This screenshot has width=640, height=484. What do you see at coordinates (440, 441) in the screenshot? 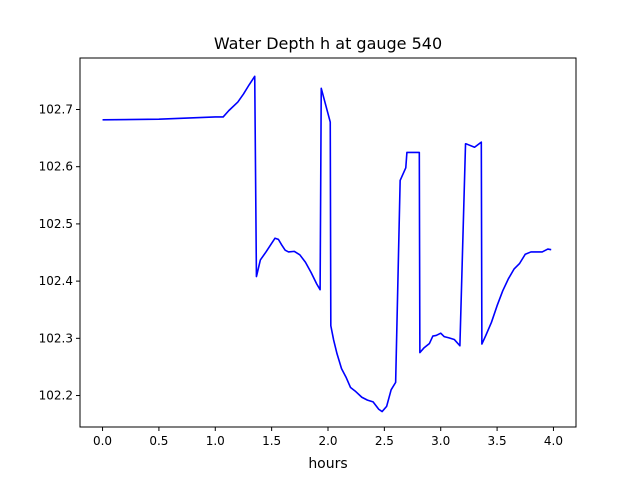
I see `x-tick-label: 3.0` at bounding box center [440, 441].